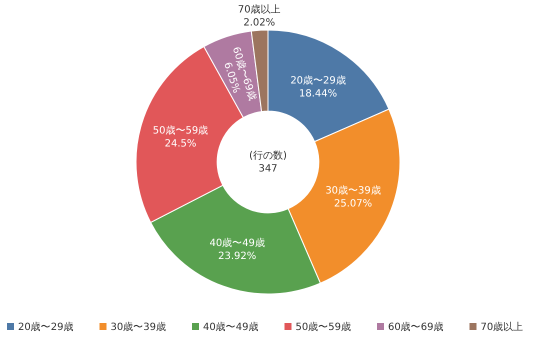 This screenshot has height=345, width=536. I want to click on legend-label: 30歳〜39歳, so click(138, 327).